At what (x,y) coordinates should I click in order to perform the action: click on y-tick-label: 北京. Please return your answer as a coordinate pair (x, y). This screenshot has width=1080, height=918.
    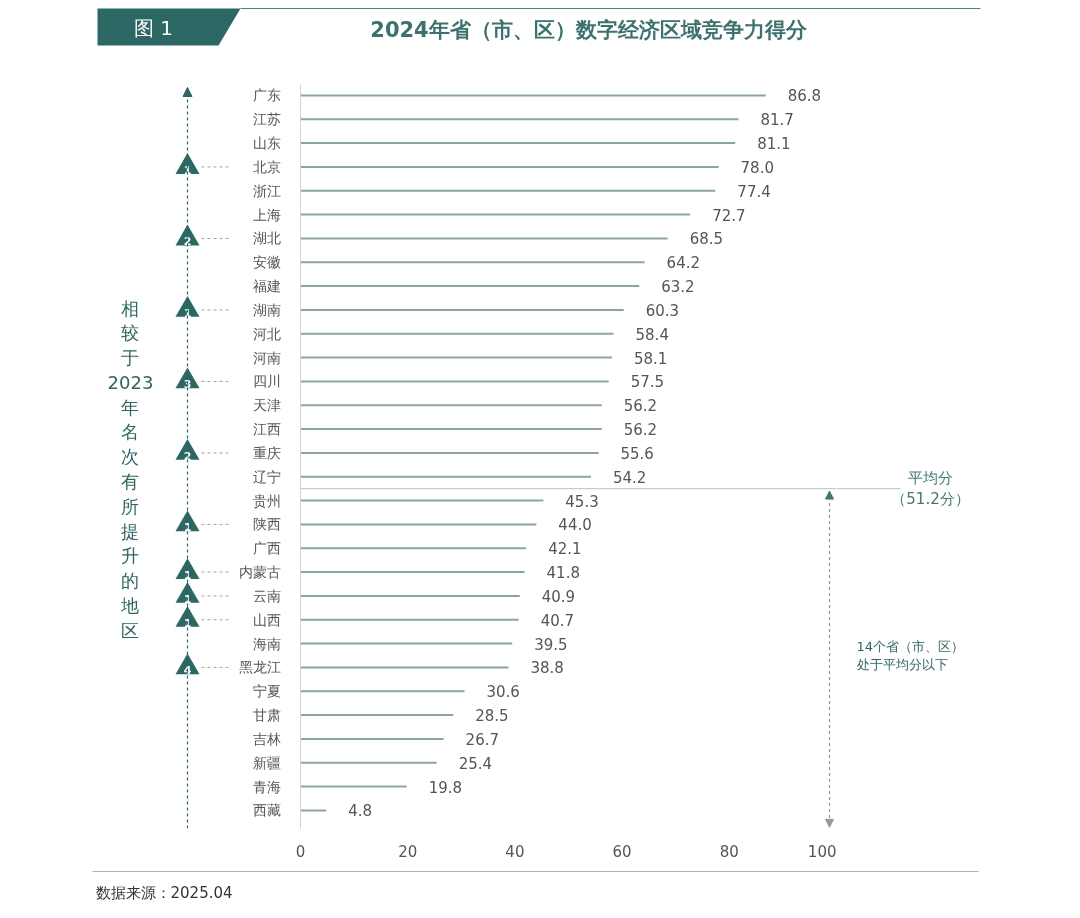
    Looking at the image, I should click on (266, 166).